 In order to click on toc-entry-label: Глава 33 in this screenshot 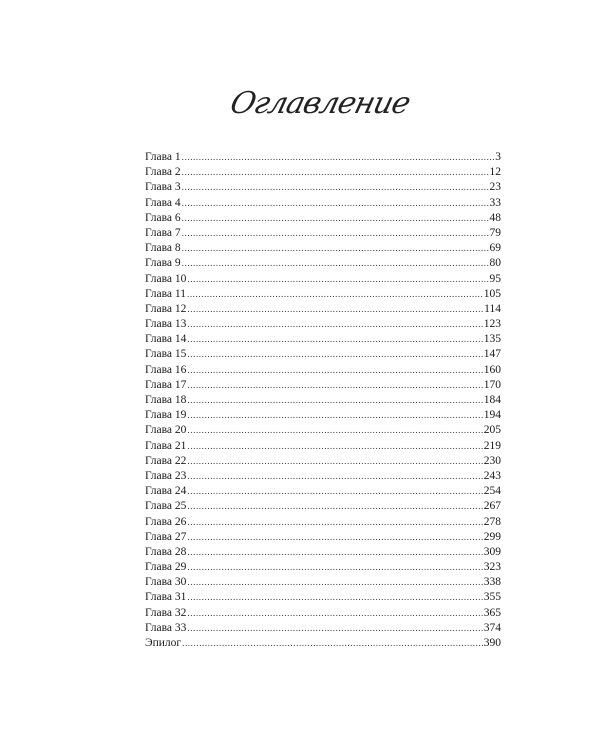, I will do `click(166, 627)`.